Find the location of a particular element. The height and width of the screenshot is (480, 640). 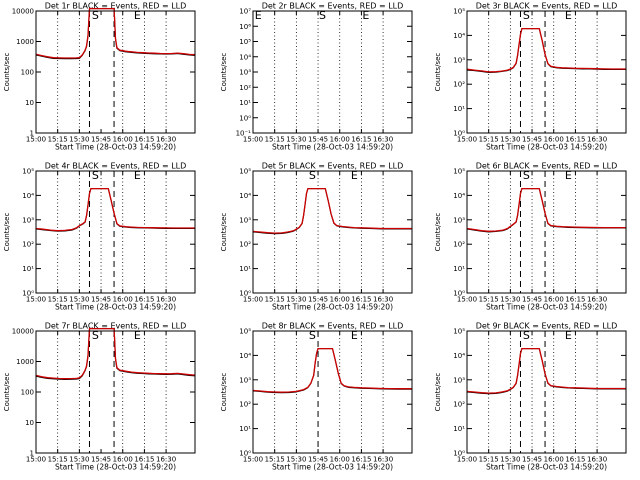

y-tick-label: 10⁷ is located at coordinates (245, 12).